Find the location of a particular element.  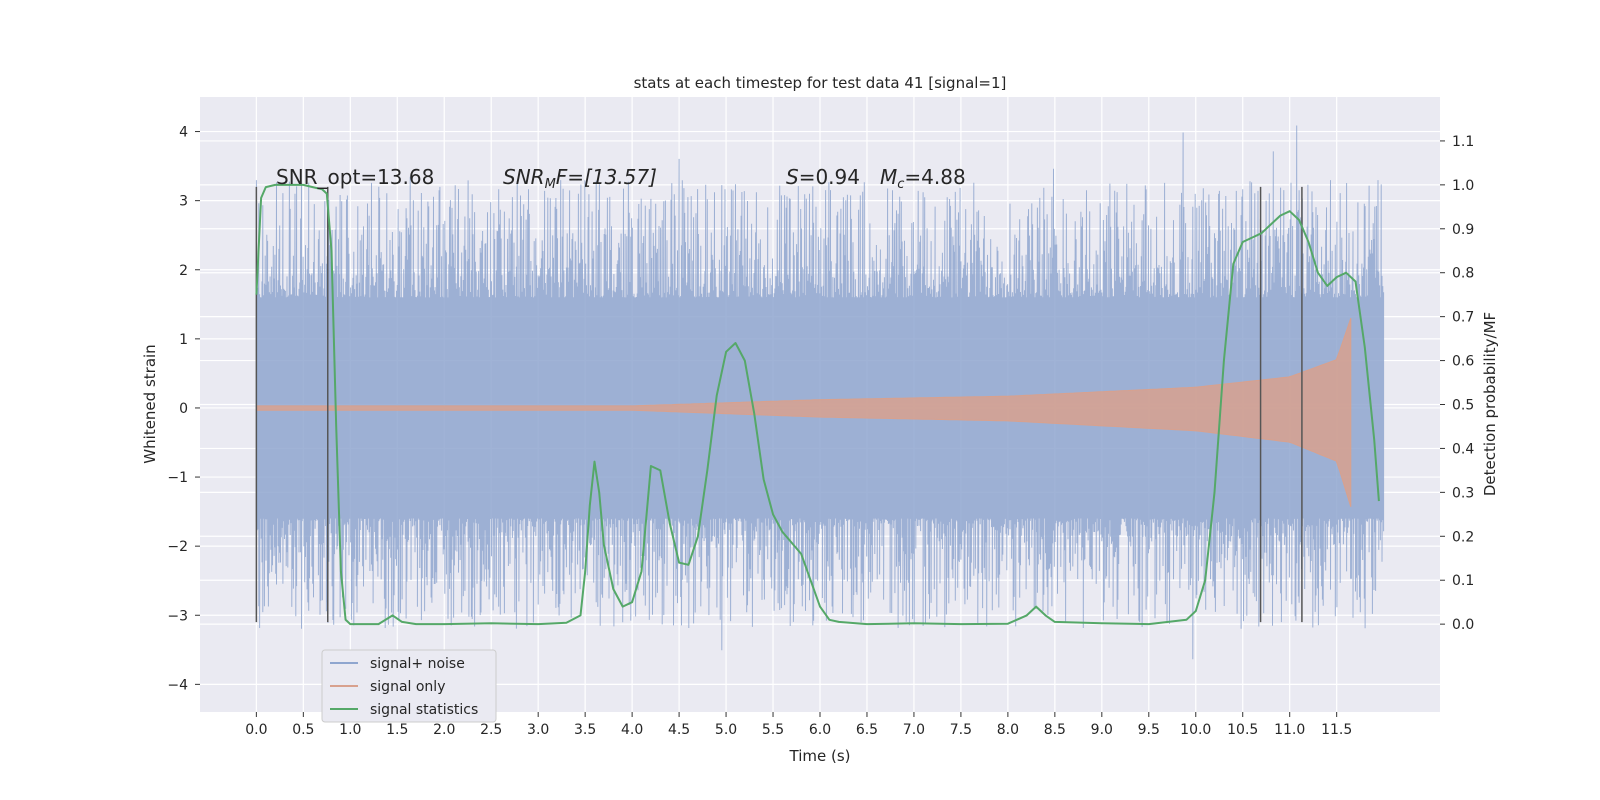

annotation-snr-opt: SNR_opt=13.68 is located at coordinates (355, 177).